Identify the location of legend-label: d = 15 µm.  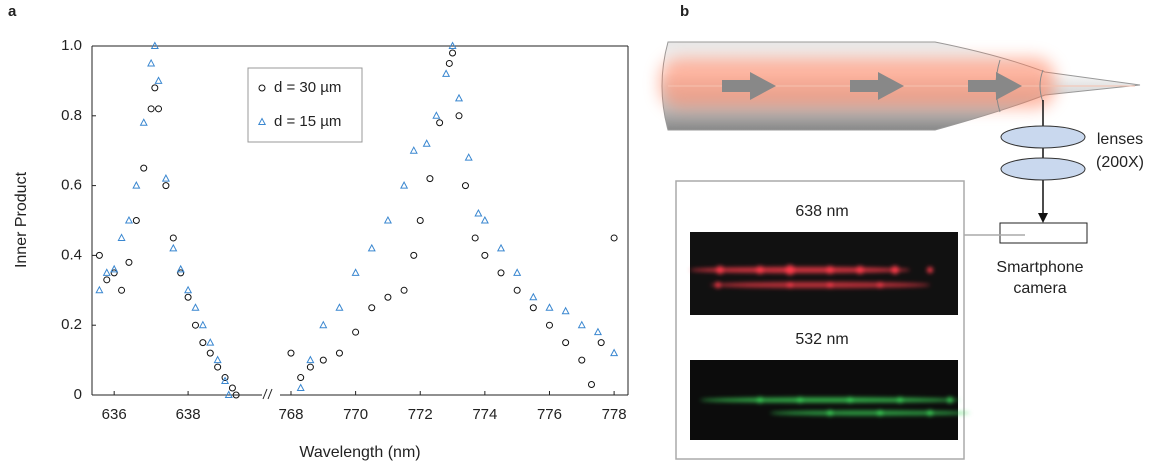
(307, 121).